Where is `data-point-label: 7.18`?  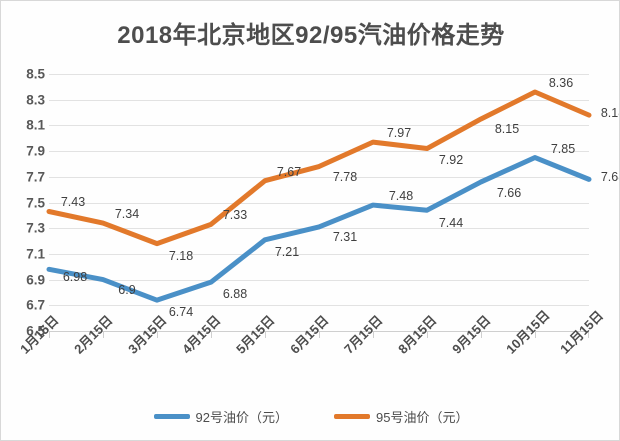
data-point-label: 7.18 is located at coordinates (181, 255).